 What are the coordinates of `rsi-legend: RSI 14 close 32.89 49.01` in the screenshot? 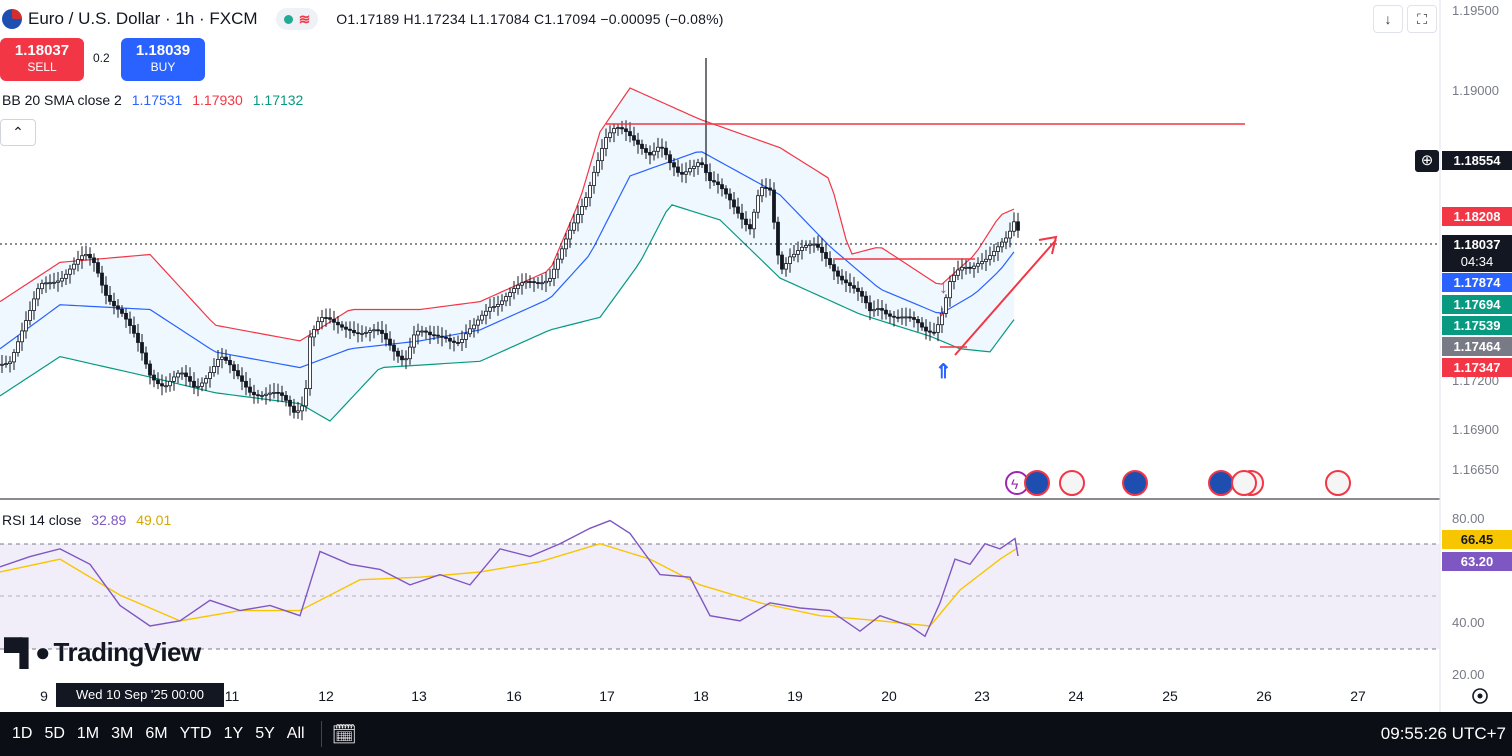 It's located at (86, 520).